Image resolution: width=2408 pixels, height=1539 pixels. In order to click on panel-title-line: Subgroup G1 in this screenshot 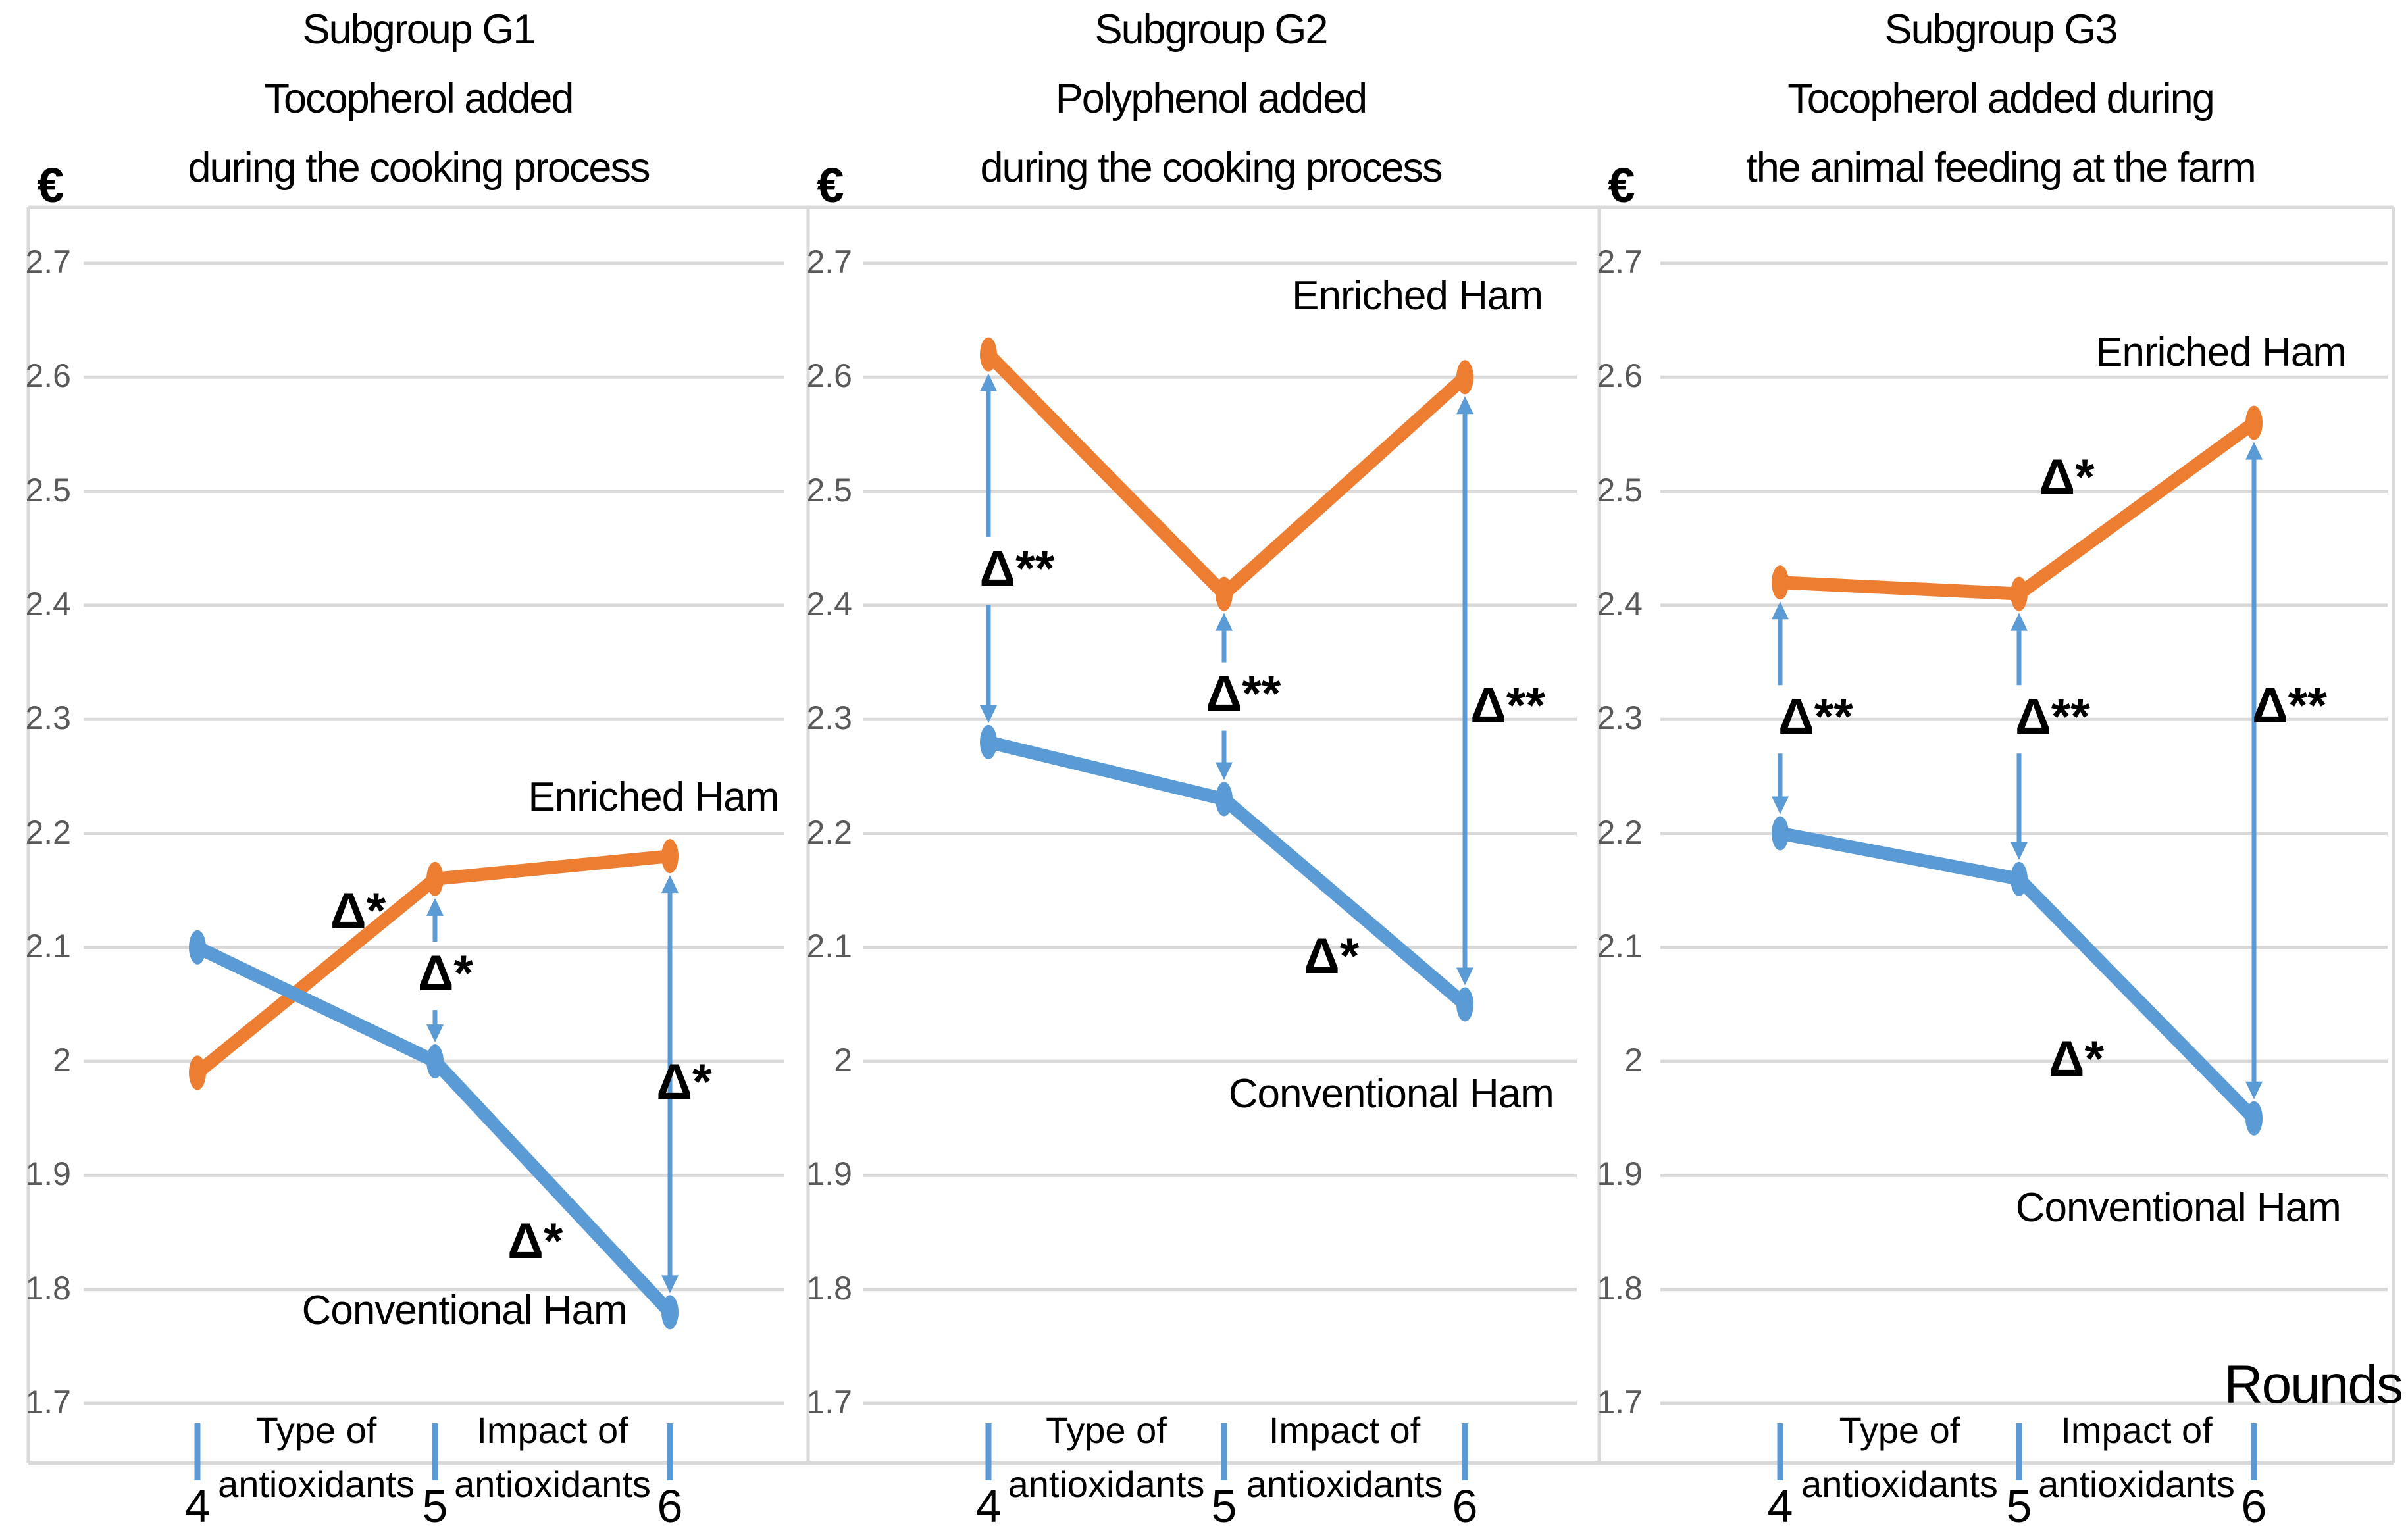, I will do `click(419, 29)`.